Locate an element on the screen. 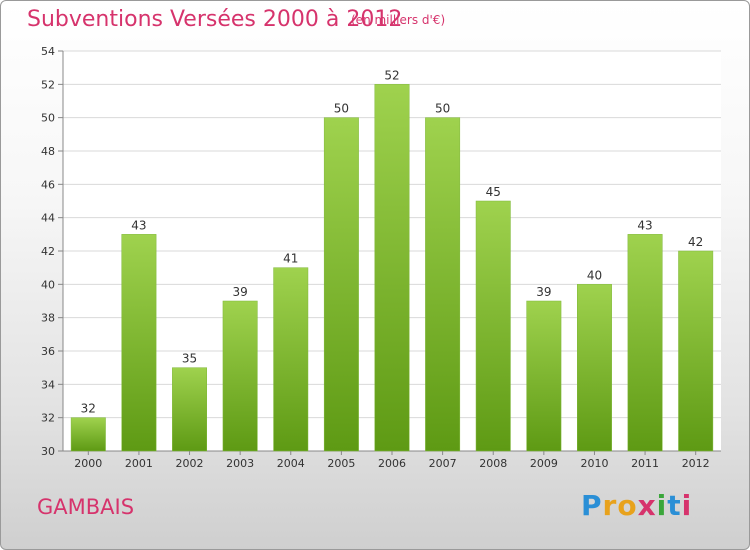 The height and width of the screenshot is (550, 750). x-tick-label-2003: 2003 is located at coordinates (240, 463).